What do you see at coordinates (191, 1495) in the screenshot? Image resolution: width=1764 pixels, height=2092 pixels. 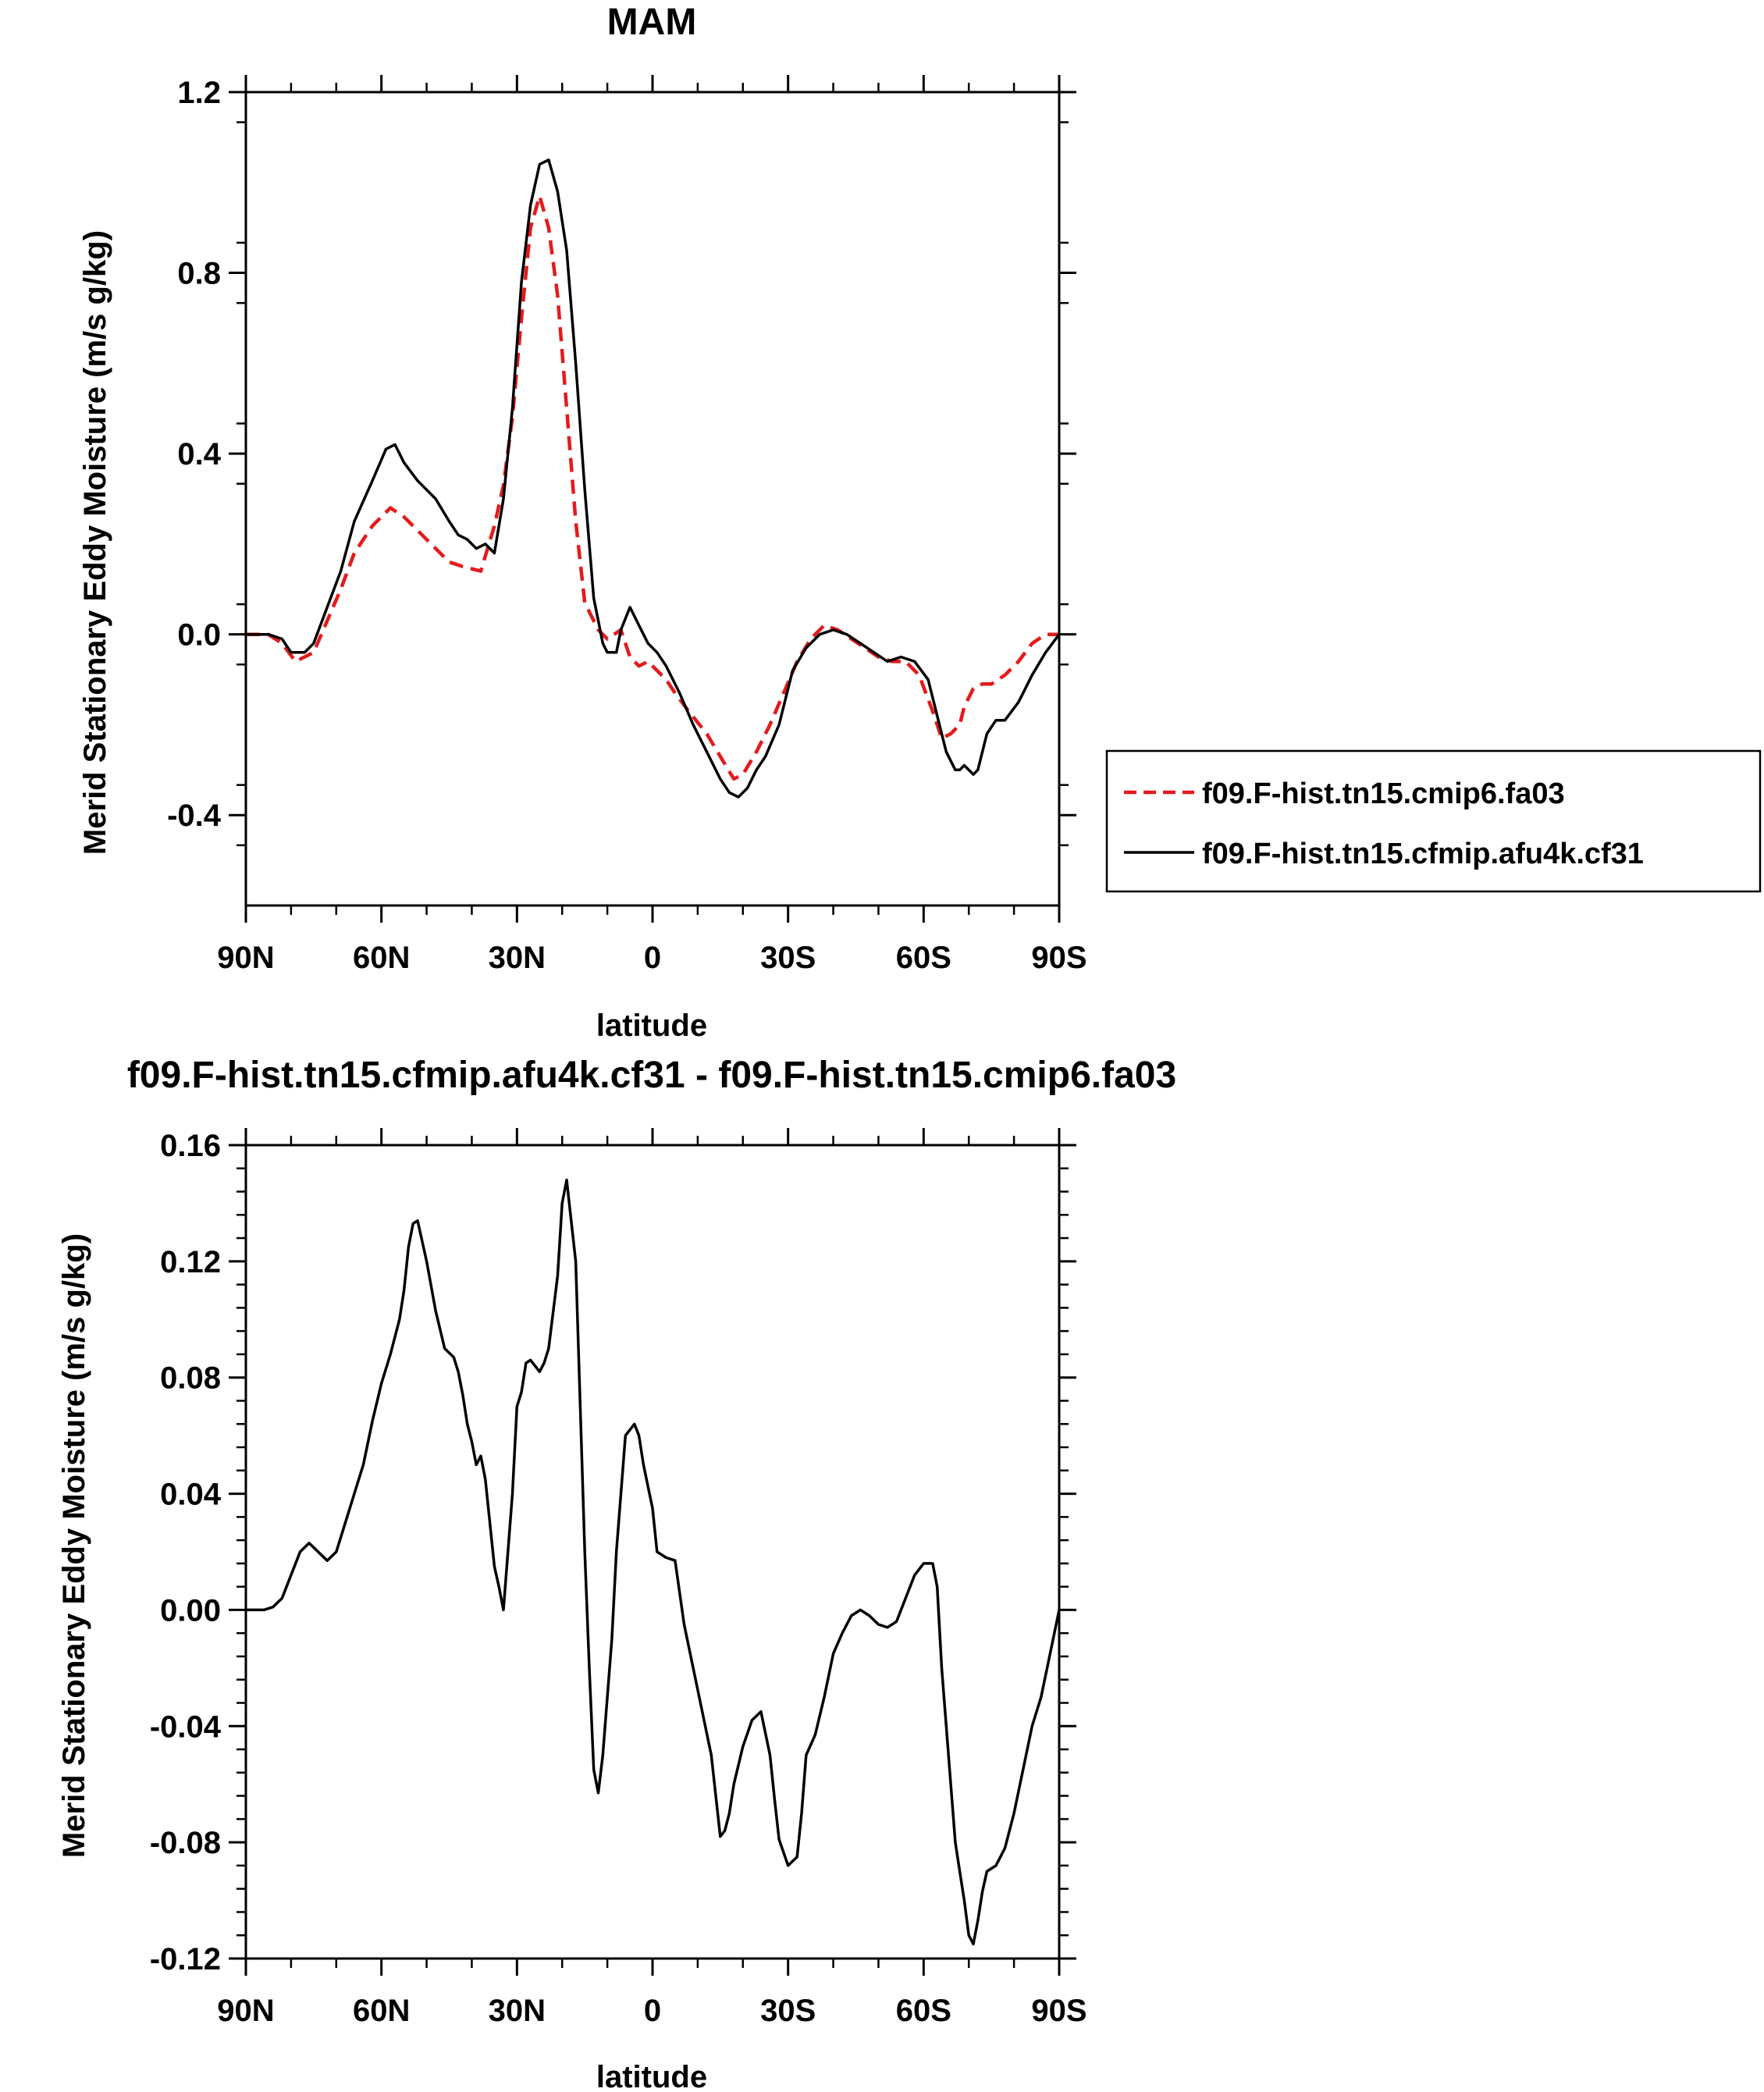 I see `y-tick-label: 0.04` at bounding box center [191, 1495].